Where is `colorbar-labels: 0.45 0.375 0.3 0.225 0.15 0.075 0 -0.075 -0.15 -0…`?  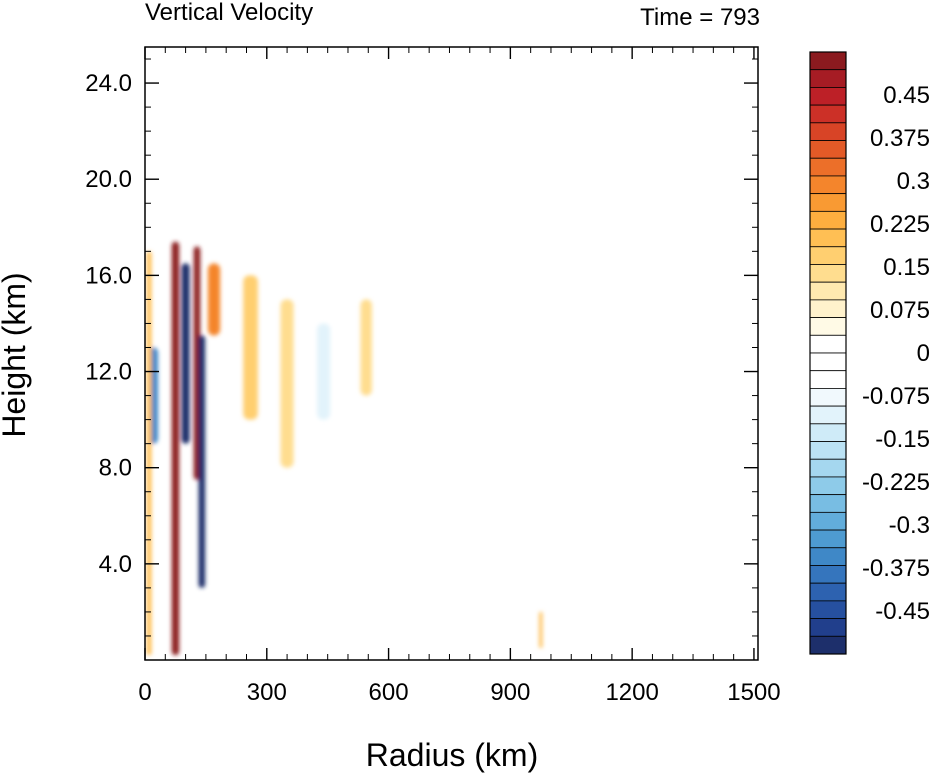 colorbar-labels: 0.45 0.375 0.3 0.225 0.15 0.075 0 -0.075 -0.15 -0… is located at coordinates (896, 353).